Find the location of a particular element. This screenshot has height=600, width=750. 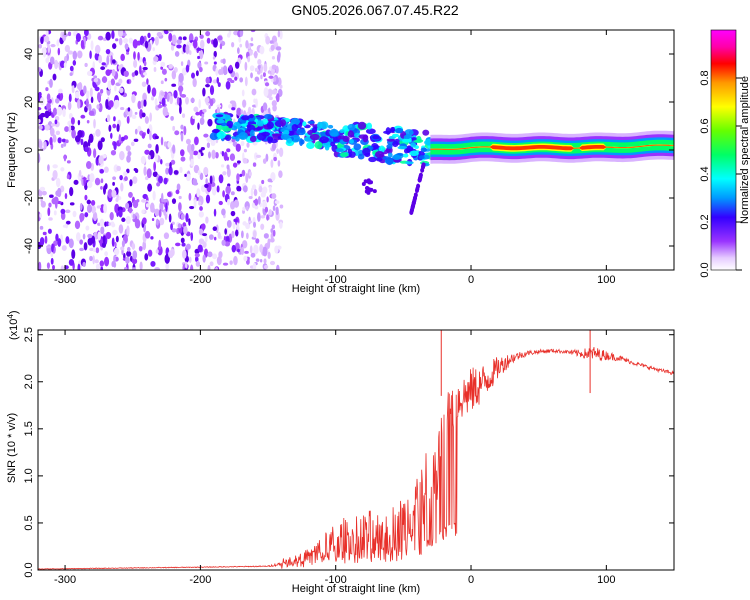

snr-x-tick-label: -300 is located at coordinates (65, 580).